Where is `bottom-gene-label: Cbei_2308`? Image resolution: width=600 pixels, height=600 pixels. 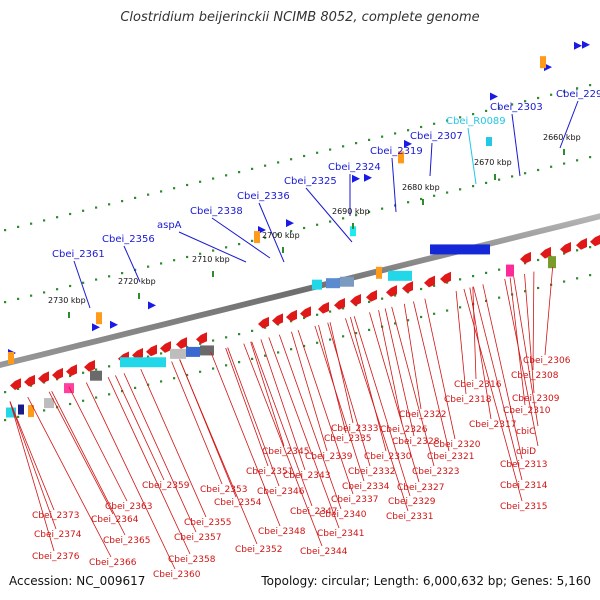 bottom-gene-label: Cbei_2308 is located at coordinates (535, 376).